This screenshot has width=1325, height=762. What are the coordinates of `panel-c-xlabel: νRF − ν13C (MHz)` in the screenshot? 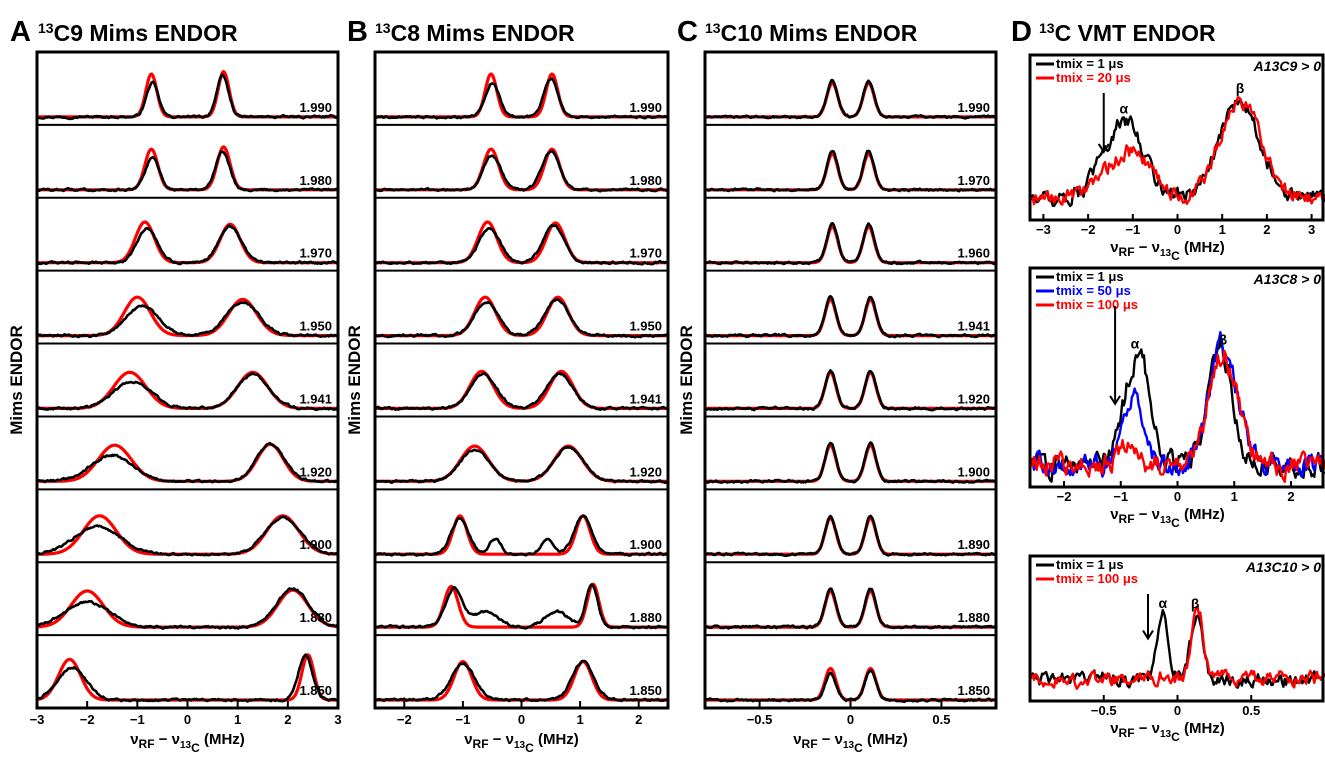 It's located at (850, 743).